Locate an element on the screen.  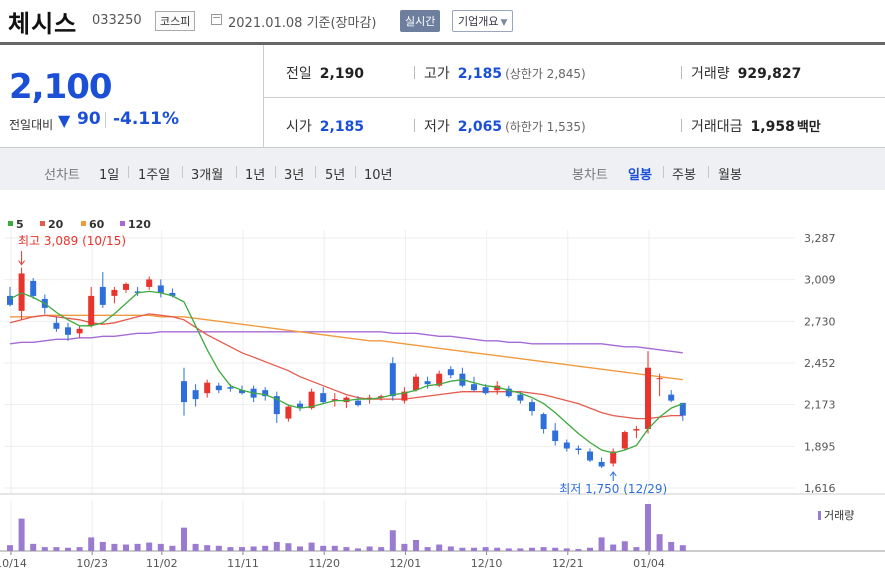
base-date: 2021.01.08 기준(장마감) is located at coordinates (302, 23).